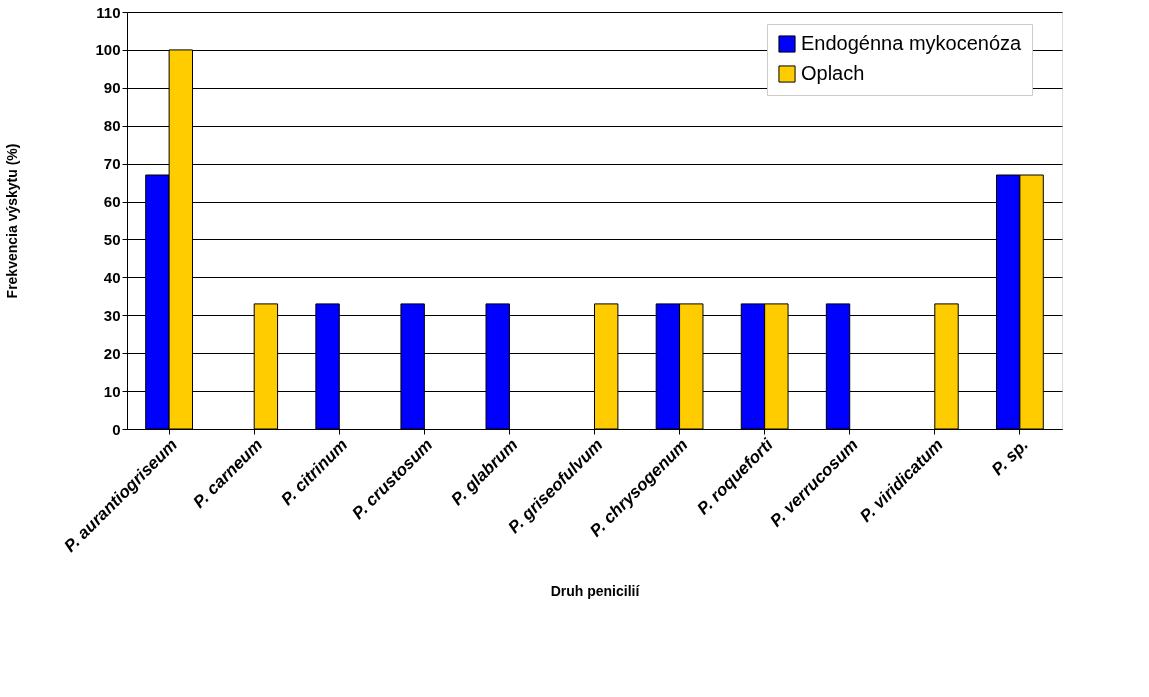 Image resolution: width=1149 pixels, height=697 pixels. Describe the element at coordinates (112, 315) in the screenshot. I see `y-tick-label: 30` at that location.